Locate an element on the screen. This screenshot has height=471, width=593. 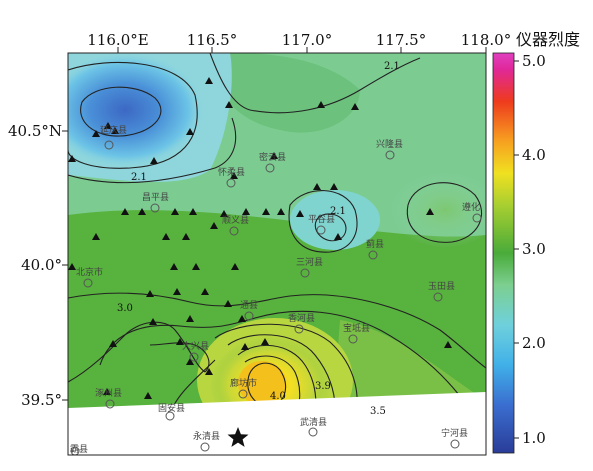
city-xinglong: 兴隆县 is located at coordinates (389, 144).